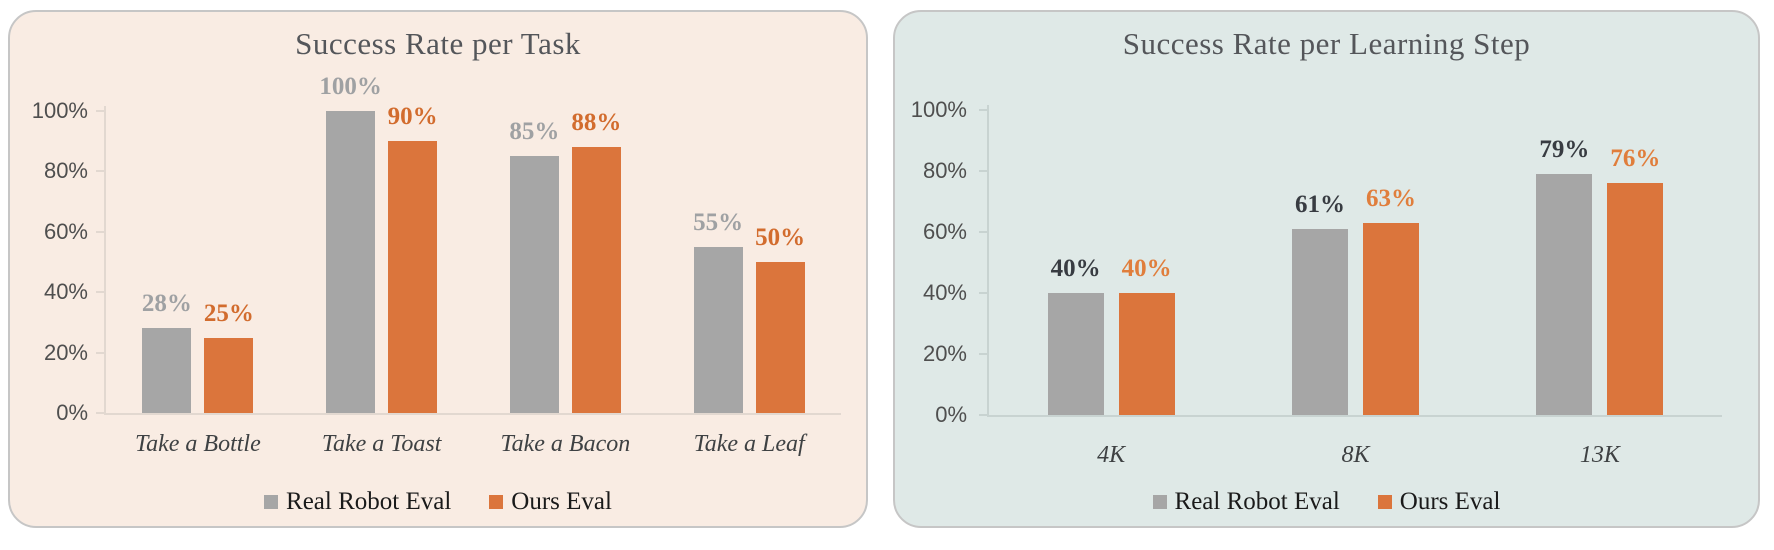  What do you see at coordinates (565, 444) in the screenshot?
I see `category-label: Take a Bacon` at bounding box center [565, 444].